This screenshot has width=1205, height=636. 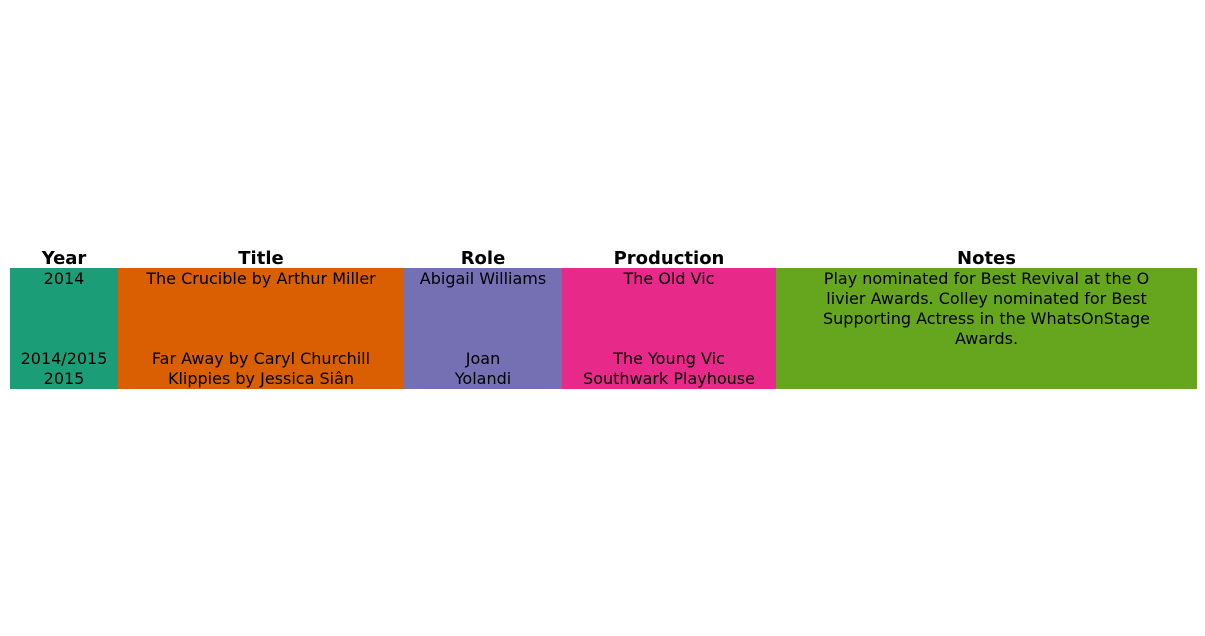 I want to click on cell-notes-row-1-line-4: Awards., so click(x=986, y=338).